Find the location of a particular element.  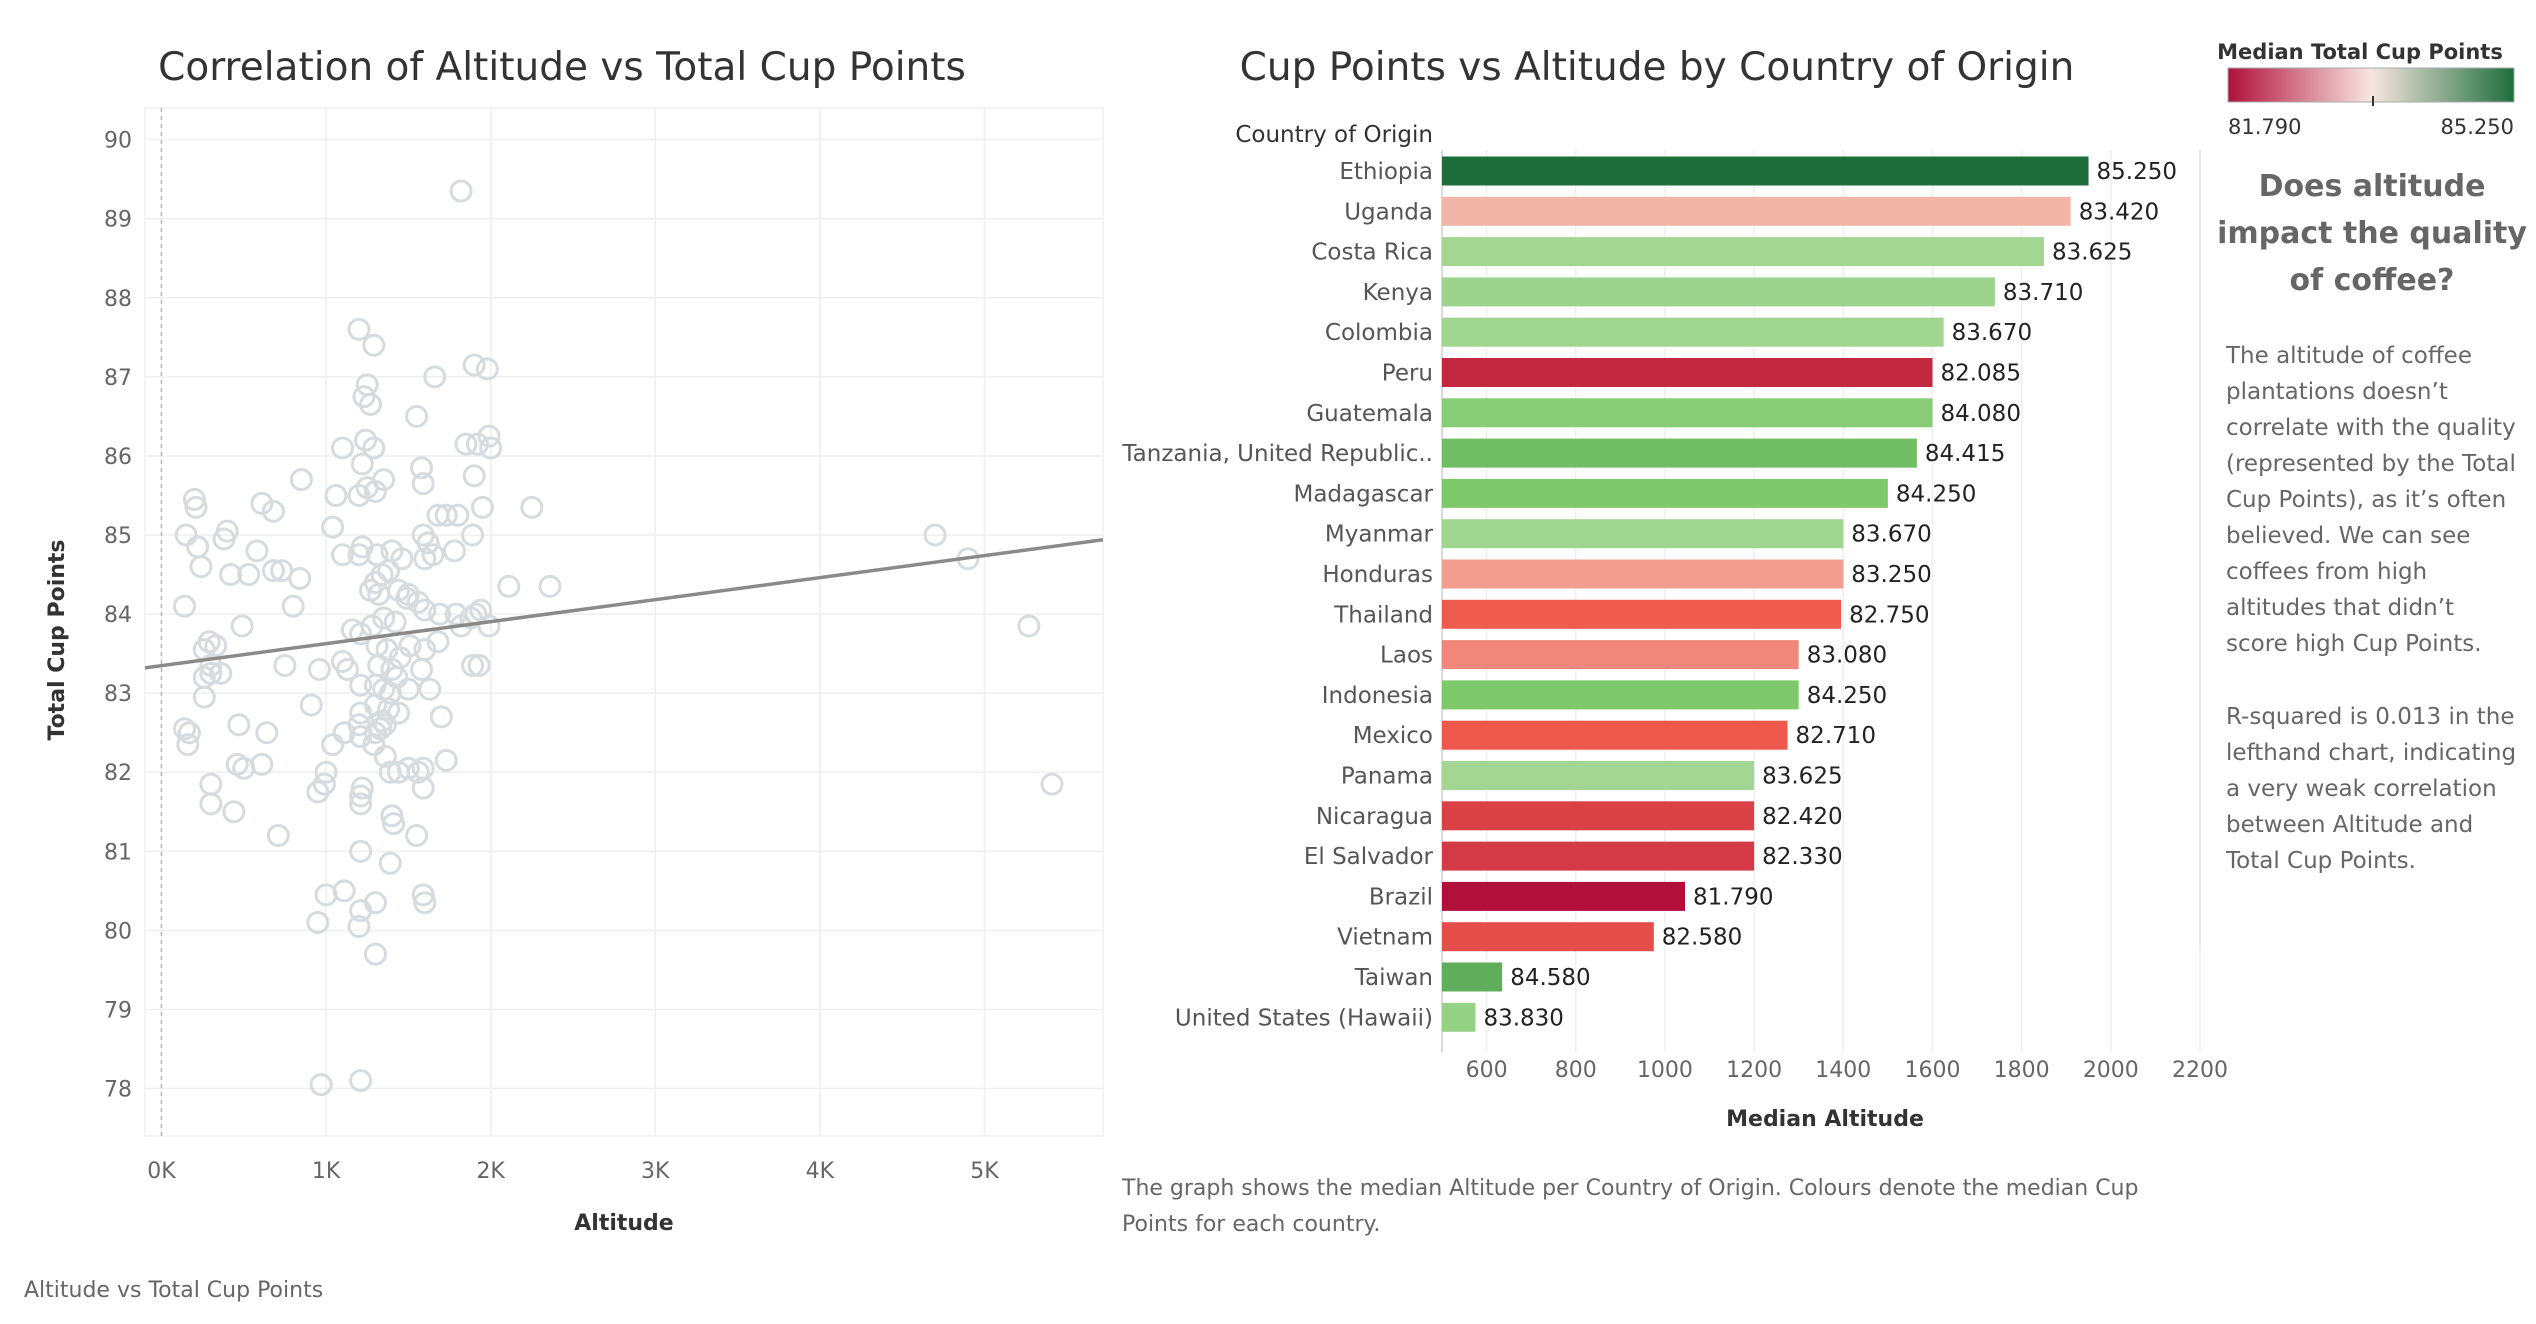

legend-min-label: 81.790 is located at coordinates (2264, 127).